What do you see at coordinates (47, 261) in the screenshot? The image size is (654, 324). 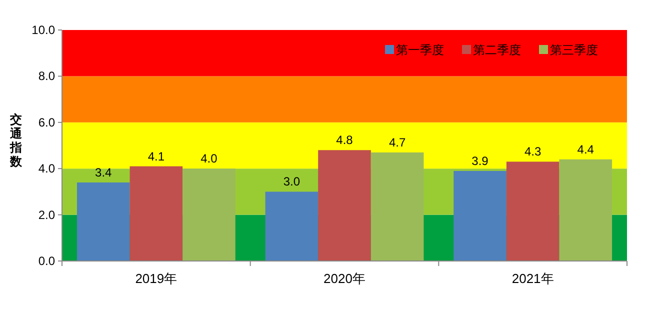 I see `y-tick-label: 0.0` at bounding box center [47, 261].